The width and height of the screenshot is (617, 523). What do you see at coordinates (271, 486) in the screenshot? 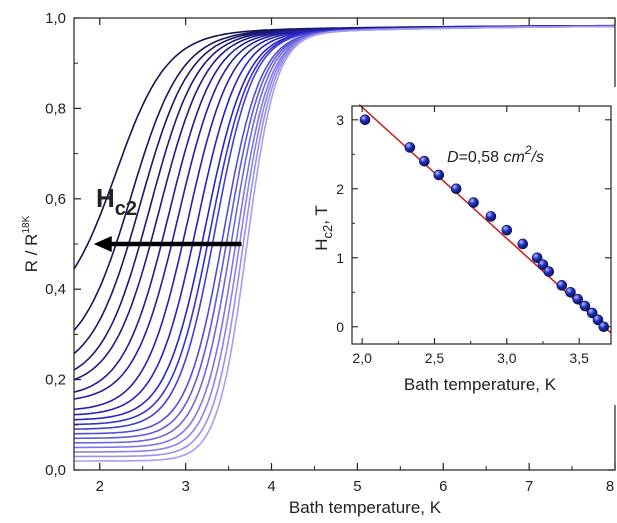
I see `main-x-tick-label: 4` at bounding box center [271, 486].